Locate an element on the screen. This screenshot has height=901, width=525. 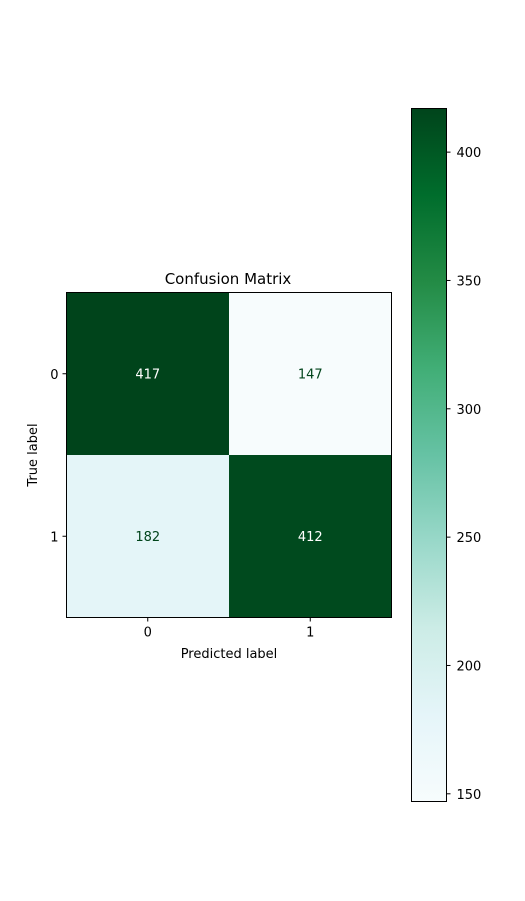
colorbar is located at coordinates (429, 455).